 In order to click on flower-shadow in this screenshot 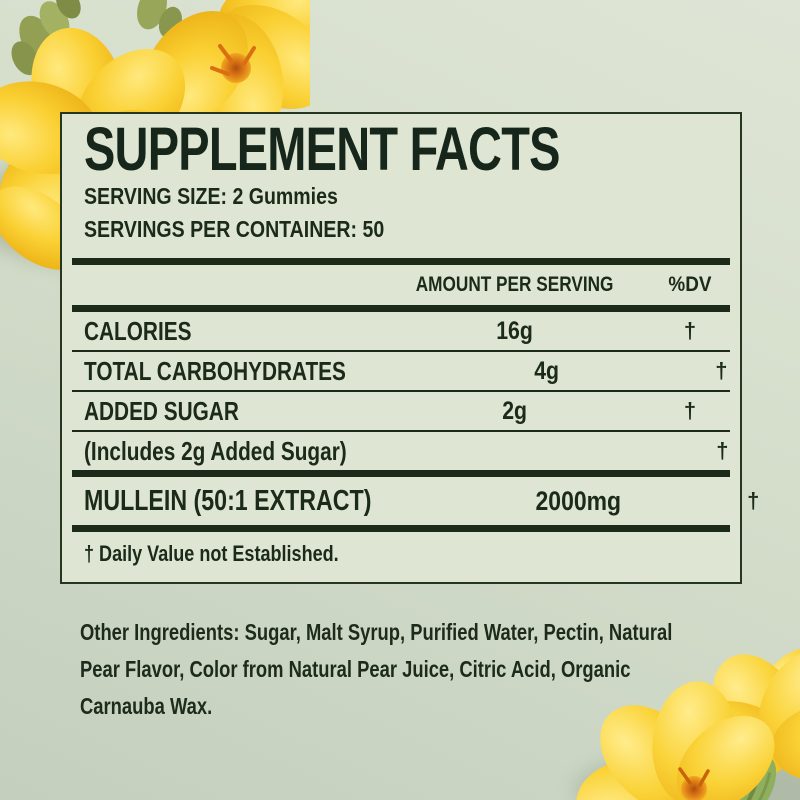, I will do `click(687, 775)`.